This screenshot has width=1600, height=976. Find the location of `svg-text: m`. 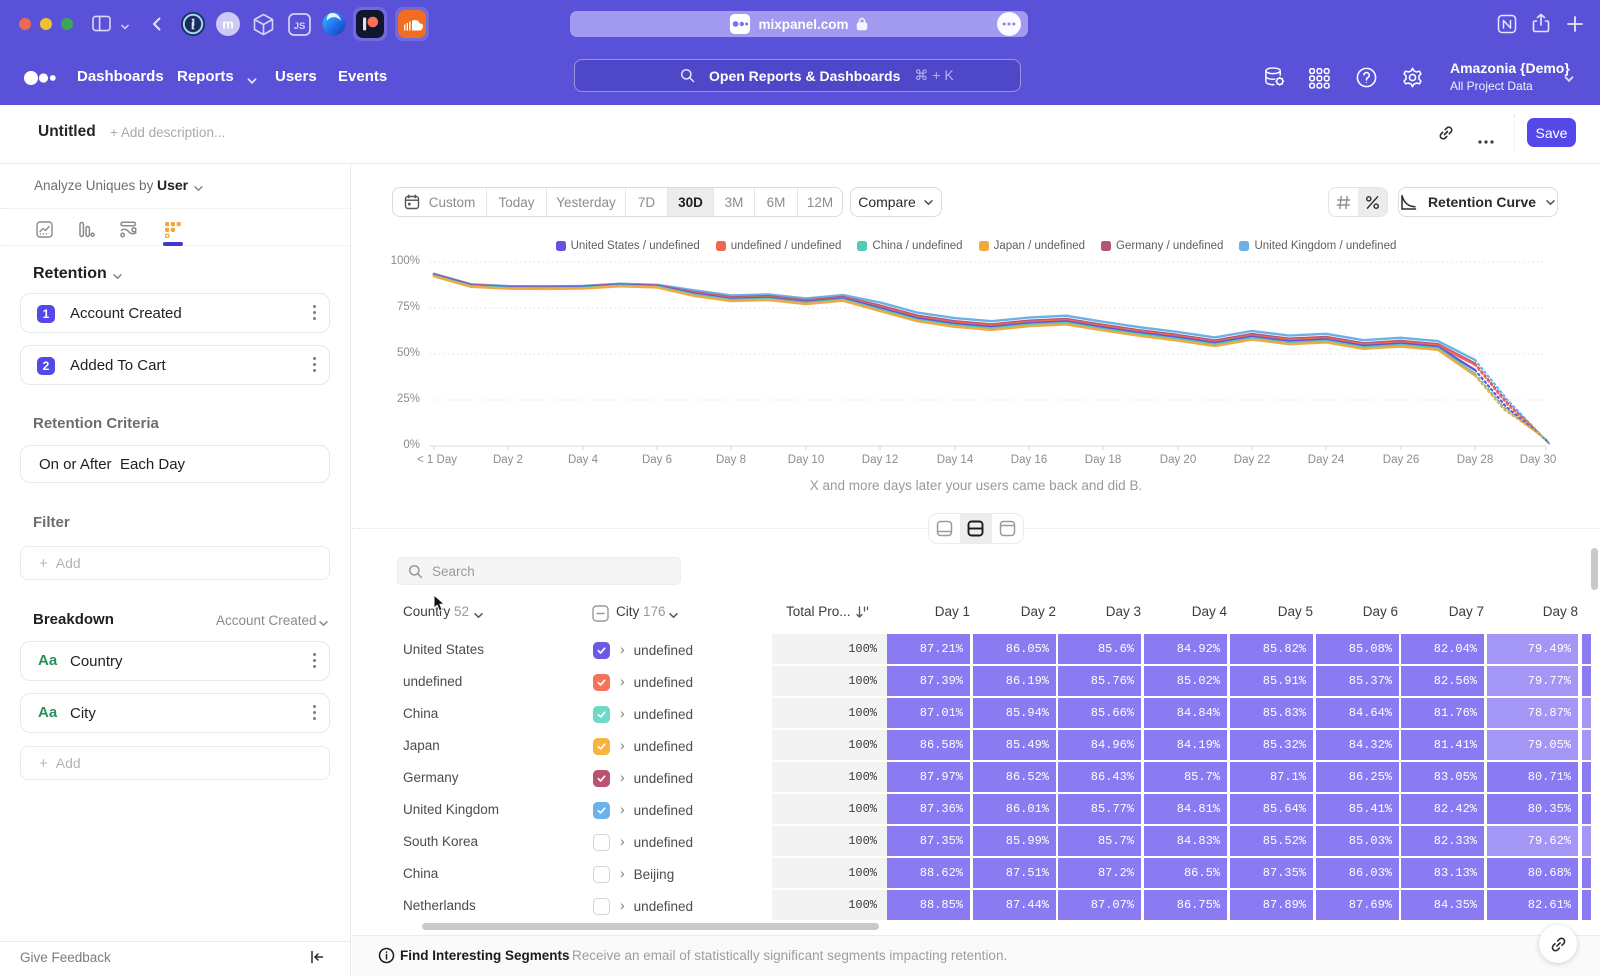

svg-text: m is located at coordinates (228, 24).